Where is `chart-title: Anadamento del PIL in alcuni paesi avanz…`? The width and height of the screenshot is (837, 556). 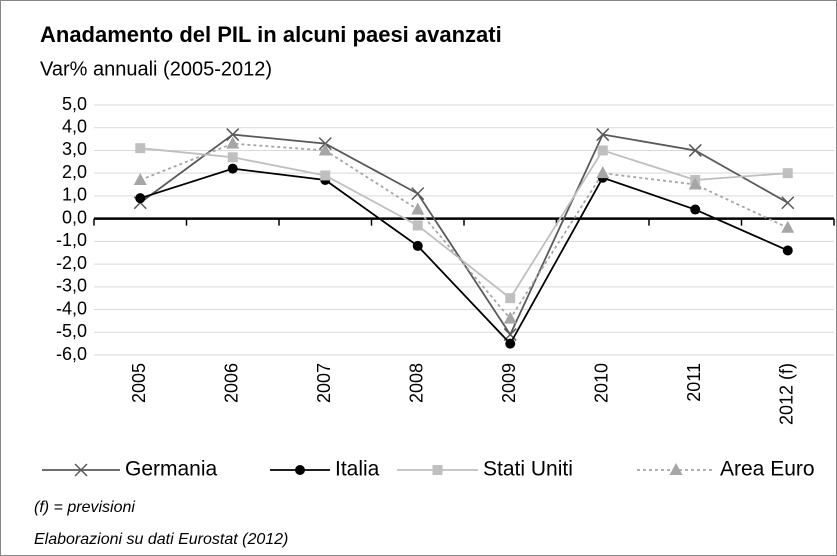 chart-title: Anadamento del PIL in alcuni paesi avanz… is located at coordinates (271, 34).